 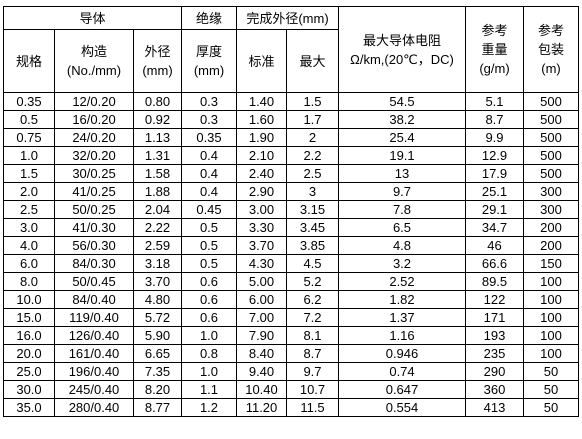 I want to click on max-resistance-header-line1: 最大导体电阻, so click(x=401, y=40).